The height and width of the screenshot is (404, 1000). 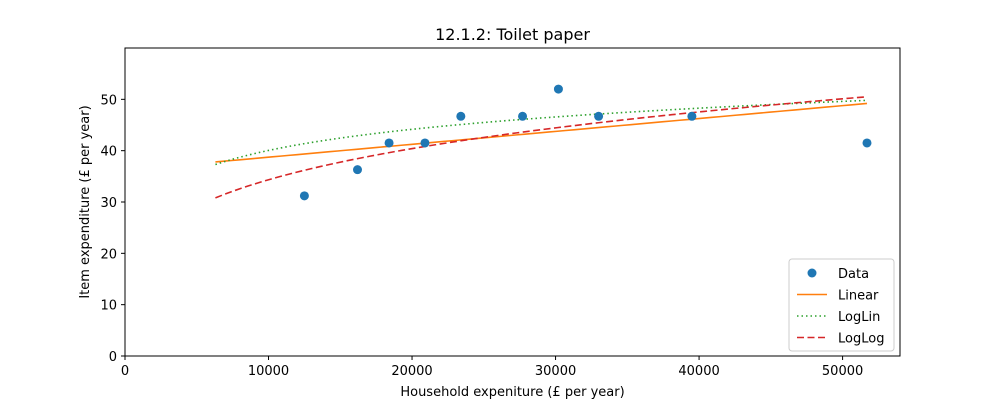 What do you see at coordinates (112, 229) in the screenshot?
I see `y-axis-ticks: 0 10 20 30 40 50` at bounding box center [112, 229].